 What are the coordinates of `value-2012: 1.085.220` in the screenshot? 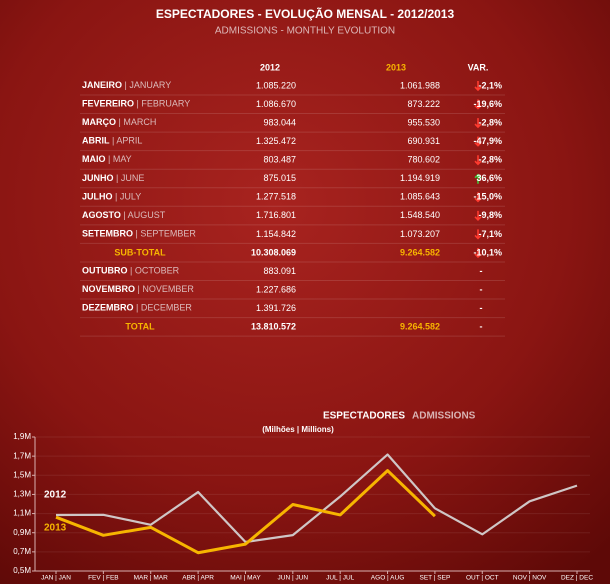 It's located at (276, 85).